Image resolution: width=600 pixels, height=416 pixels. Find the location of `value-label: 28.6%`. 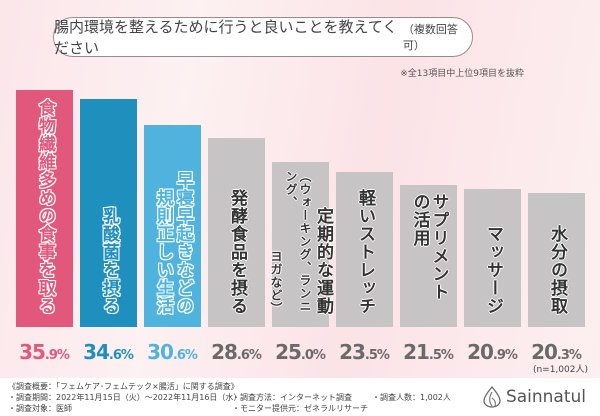

value-label: 28.6% is located at coordinates (236, 352).